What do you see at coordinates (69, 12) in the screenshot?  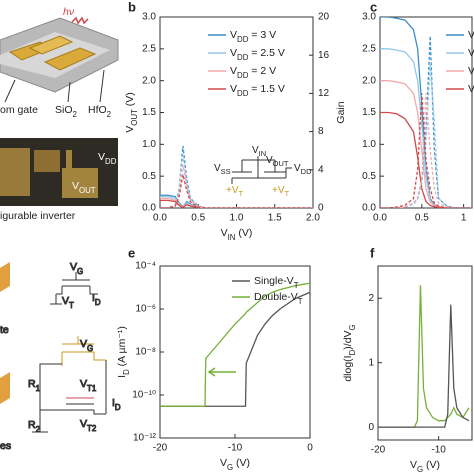 I see `light-label: hν` at bounding box center [69, 12].